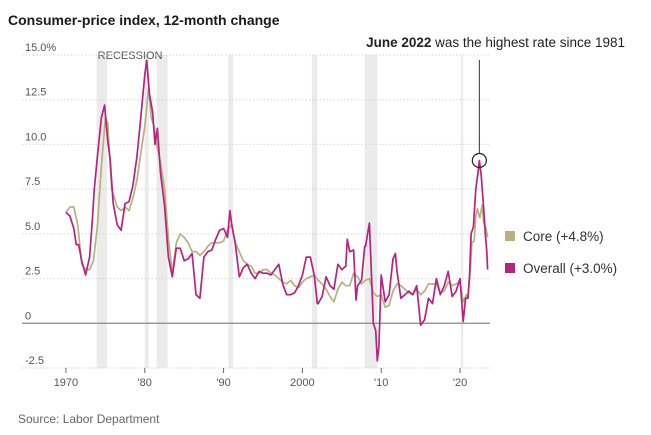 The width and height of the screenshot is (651, 435). I want to click on x-tick-label: 2000, so click(302, 383).